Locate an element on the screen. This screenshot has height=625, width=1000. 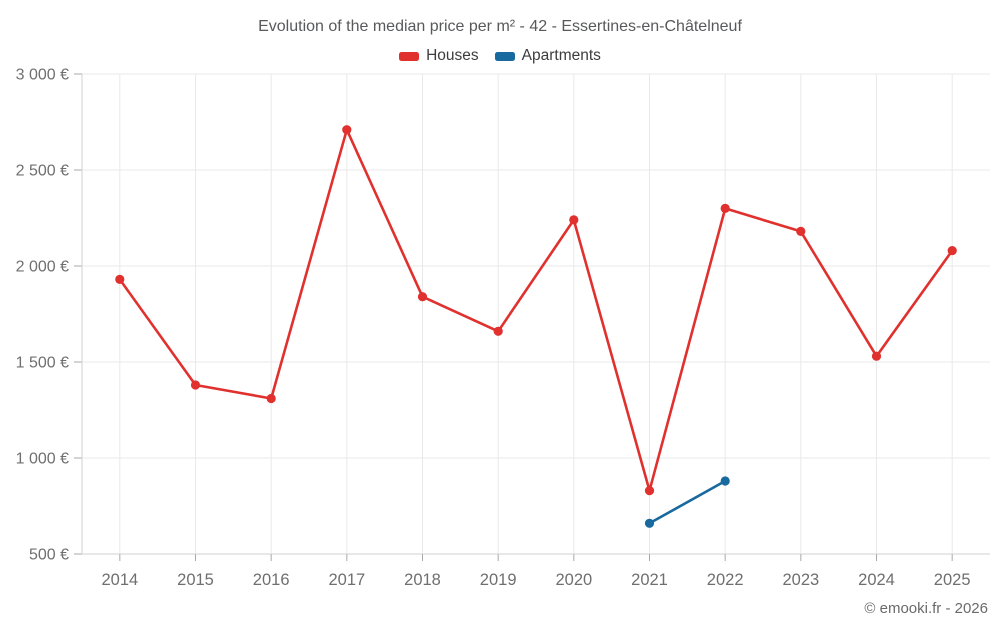
legend-label-houses: Houses is located at coordinates (452, 55).